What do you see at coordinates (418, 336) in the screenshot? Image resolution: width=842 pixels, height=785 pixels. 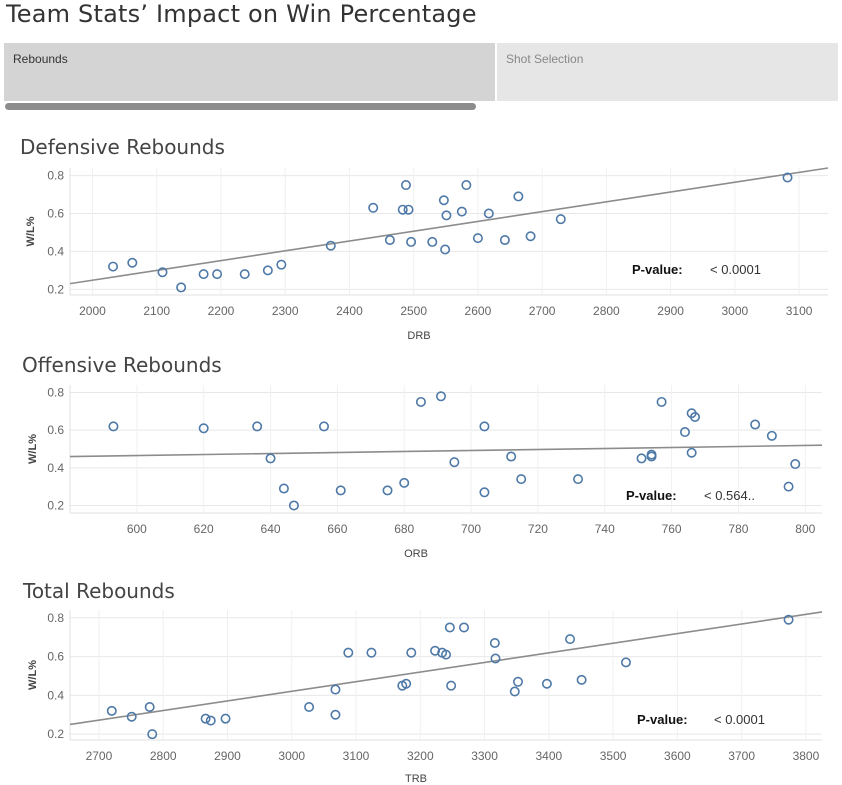 I see `x-axis-label: DRB` at bounding box center [418, 336].